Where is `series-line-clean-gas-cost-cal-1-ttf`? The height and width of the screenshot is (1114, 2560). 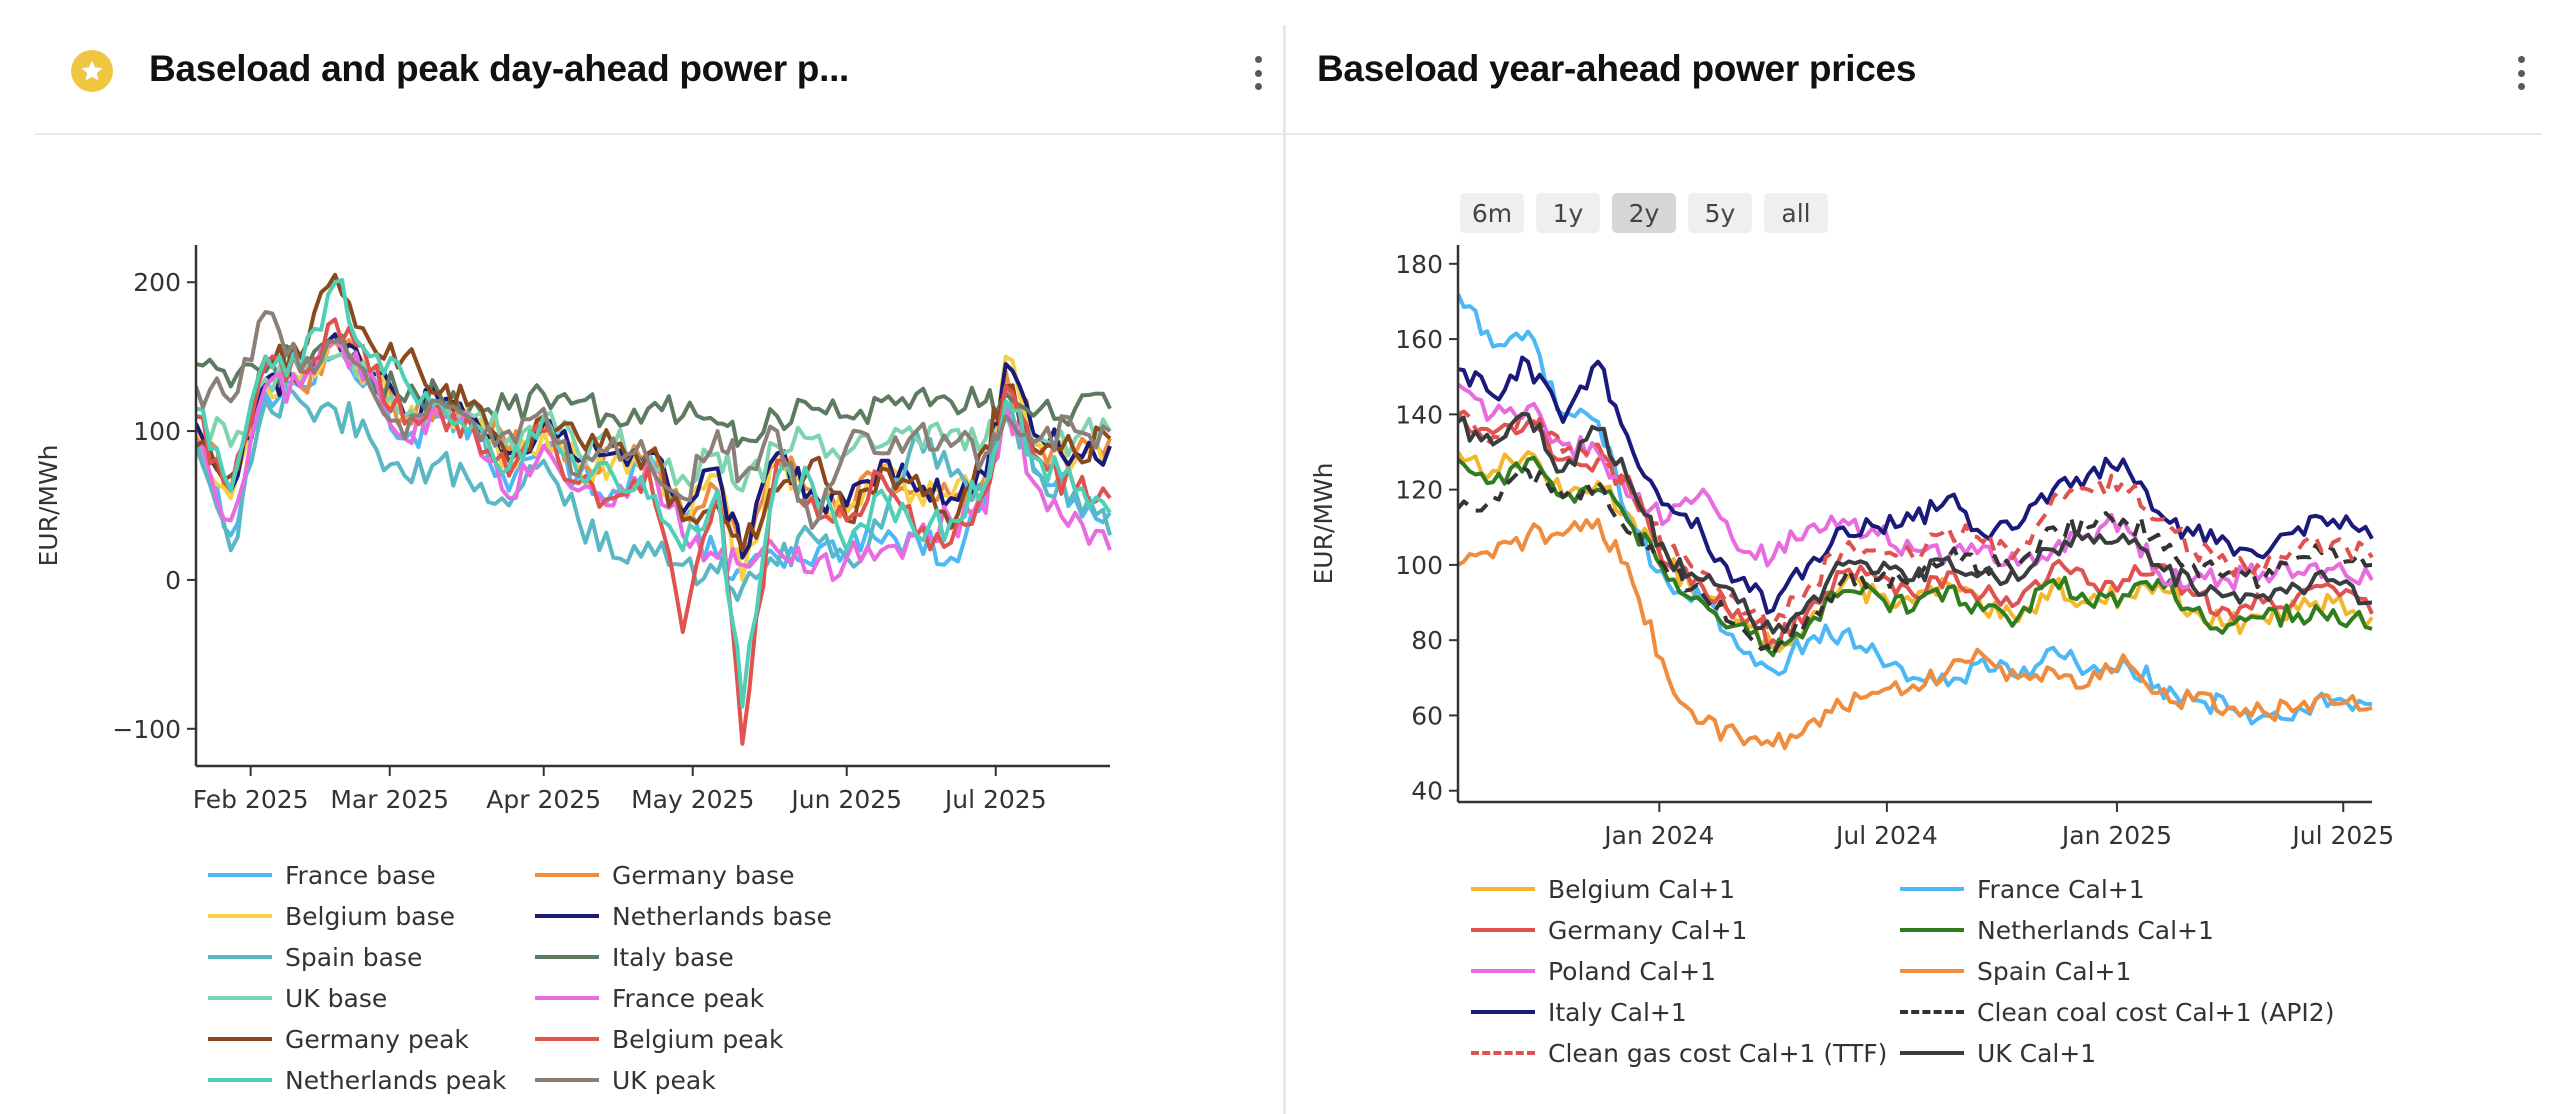 series-line-clean-gas-cost-cal-1-ttf is located at coordinates (1916, 519).